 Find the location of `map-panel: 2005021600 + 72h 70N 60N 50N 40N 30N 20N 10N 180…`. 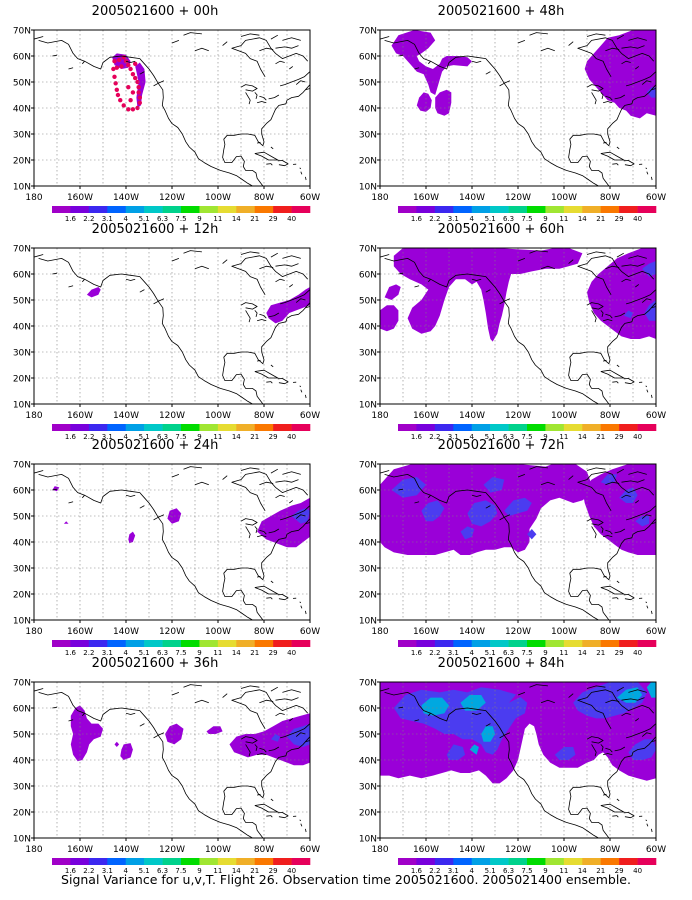

map-panel: 2005021600 + 72h 70N 60N 50N 40N 30N 20N 10N 180… is located at coordinates (516, 545).